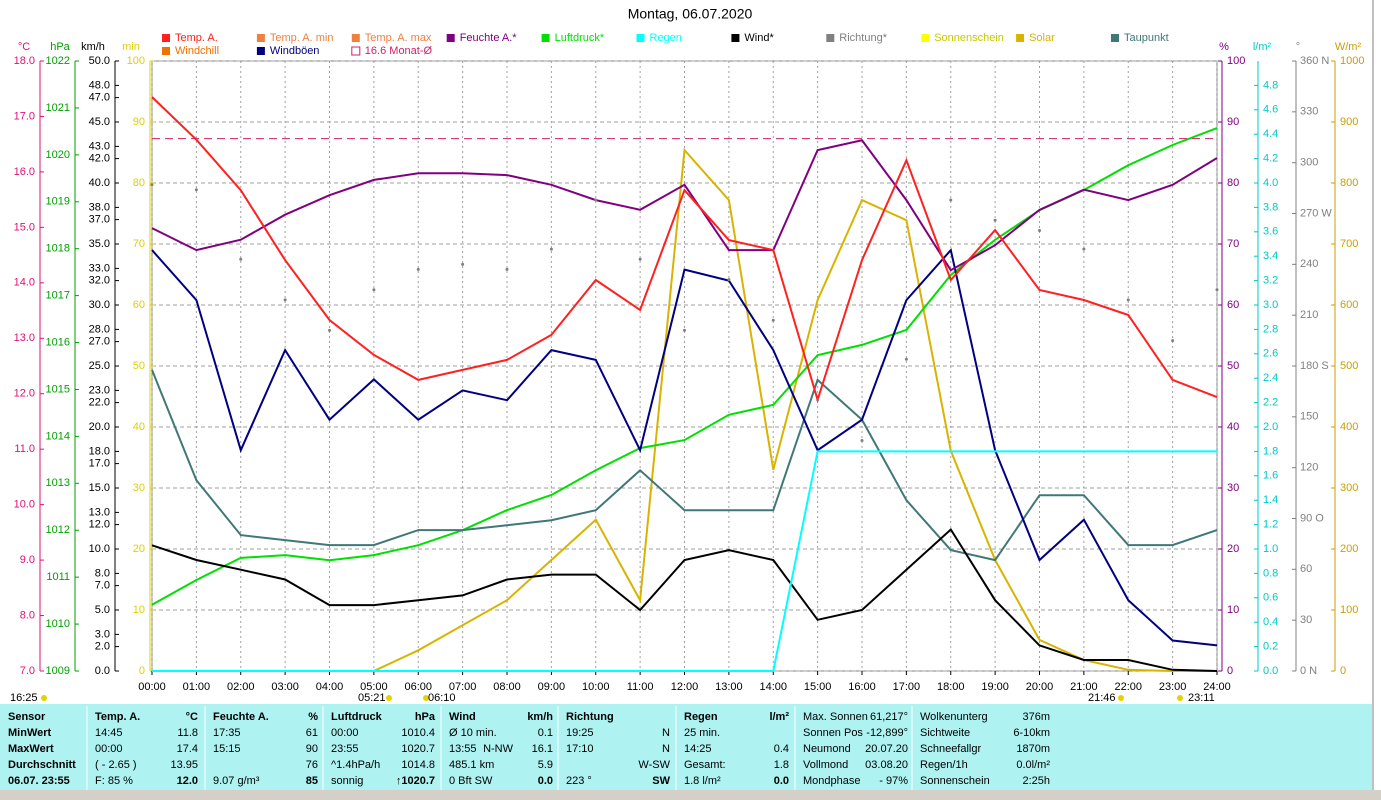 Image resolution: width=1381 pixels, height=800 pixels. What do you see at coordinates (818, 687) in the screenshot?
I see `x-tick-label: 15:00` at bounding box center [818, 687].